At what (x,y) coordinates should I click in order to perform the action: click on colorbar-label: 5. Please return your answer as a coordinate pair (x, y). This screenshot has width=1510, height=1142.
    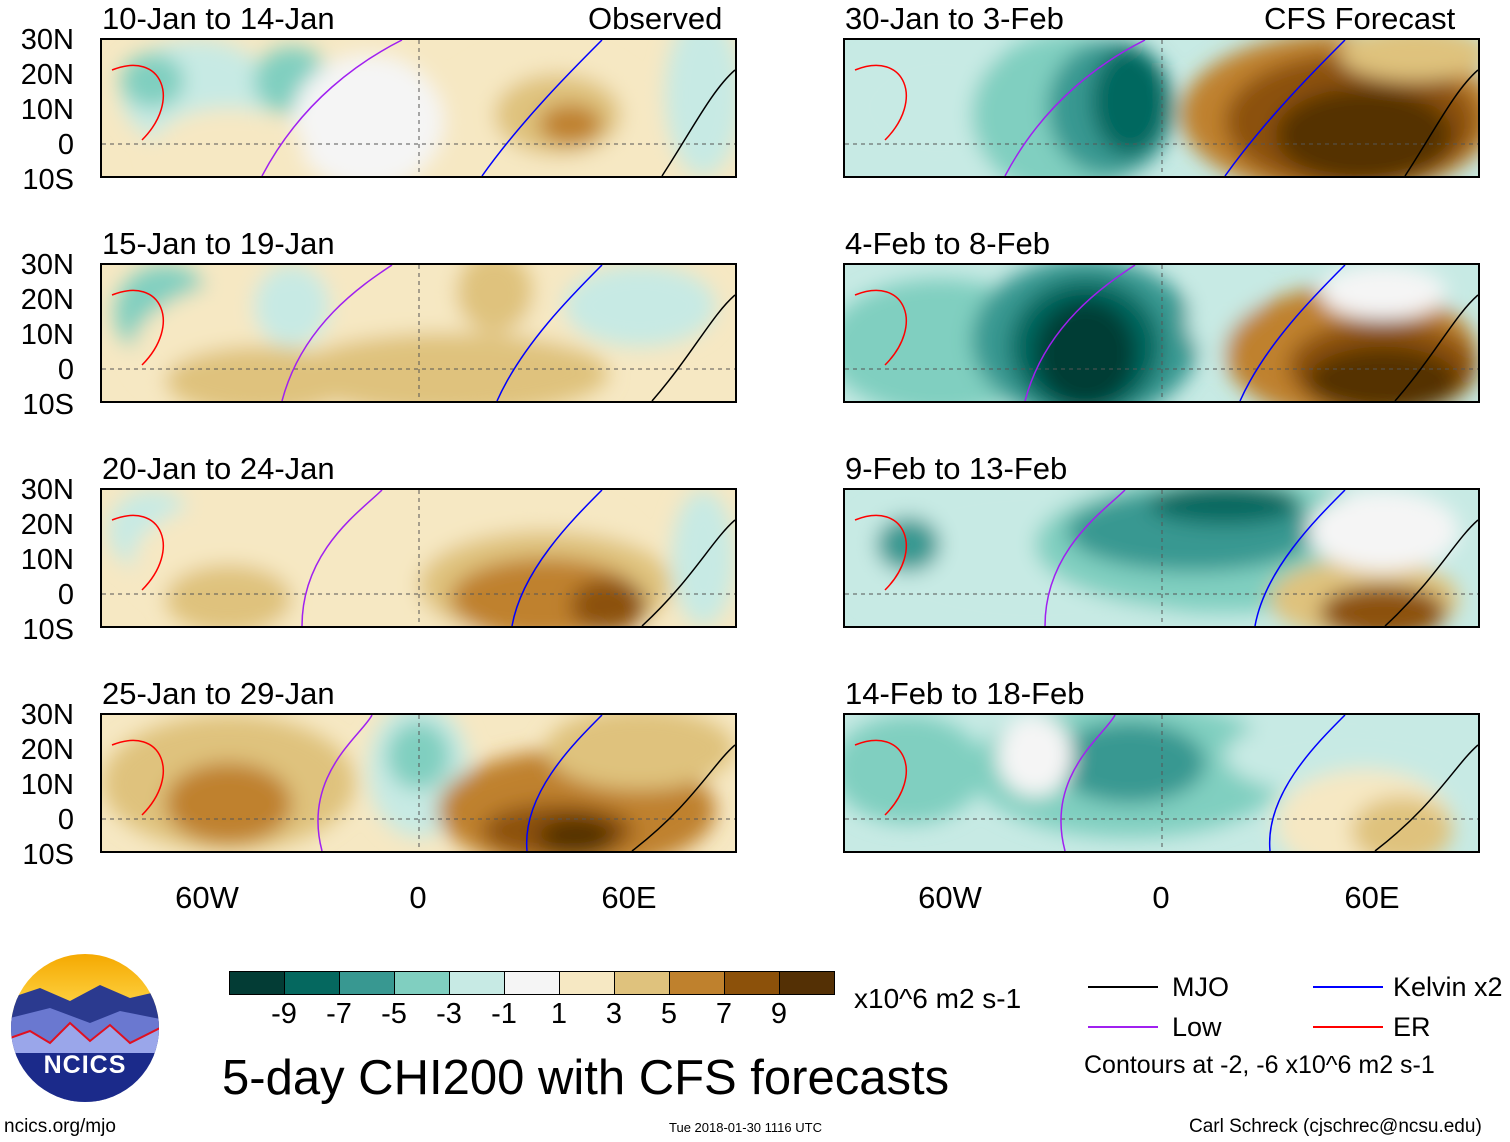
    Looking at the image, I should click on (669, 1014).